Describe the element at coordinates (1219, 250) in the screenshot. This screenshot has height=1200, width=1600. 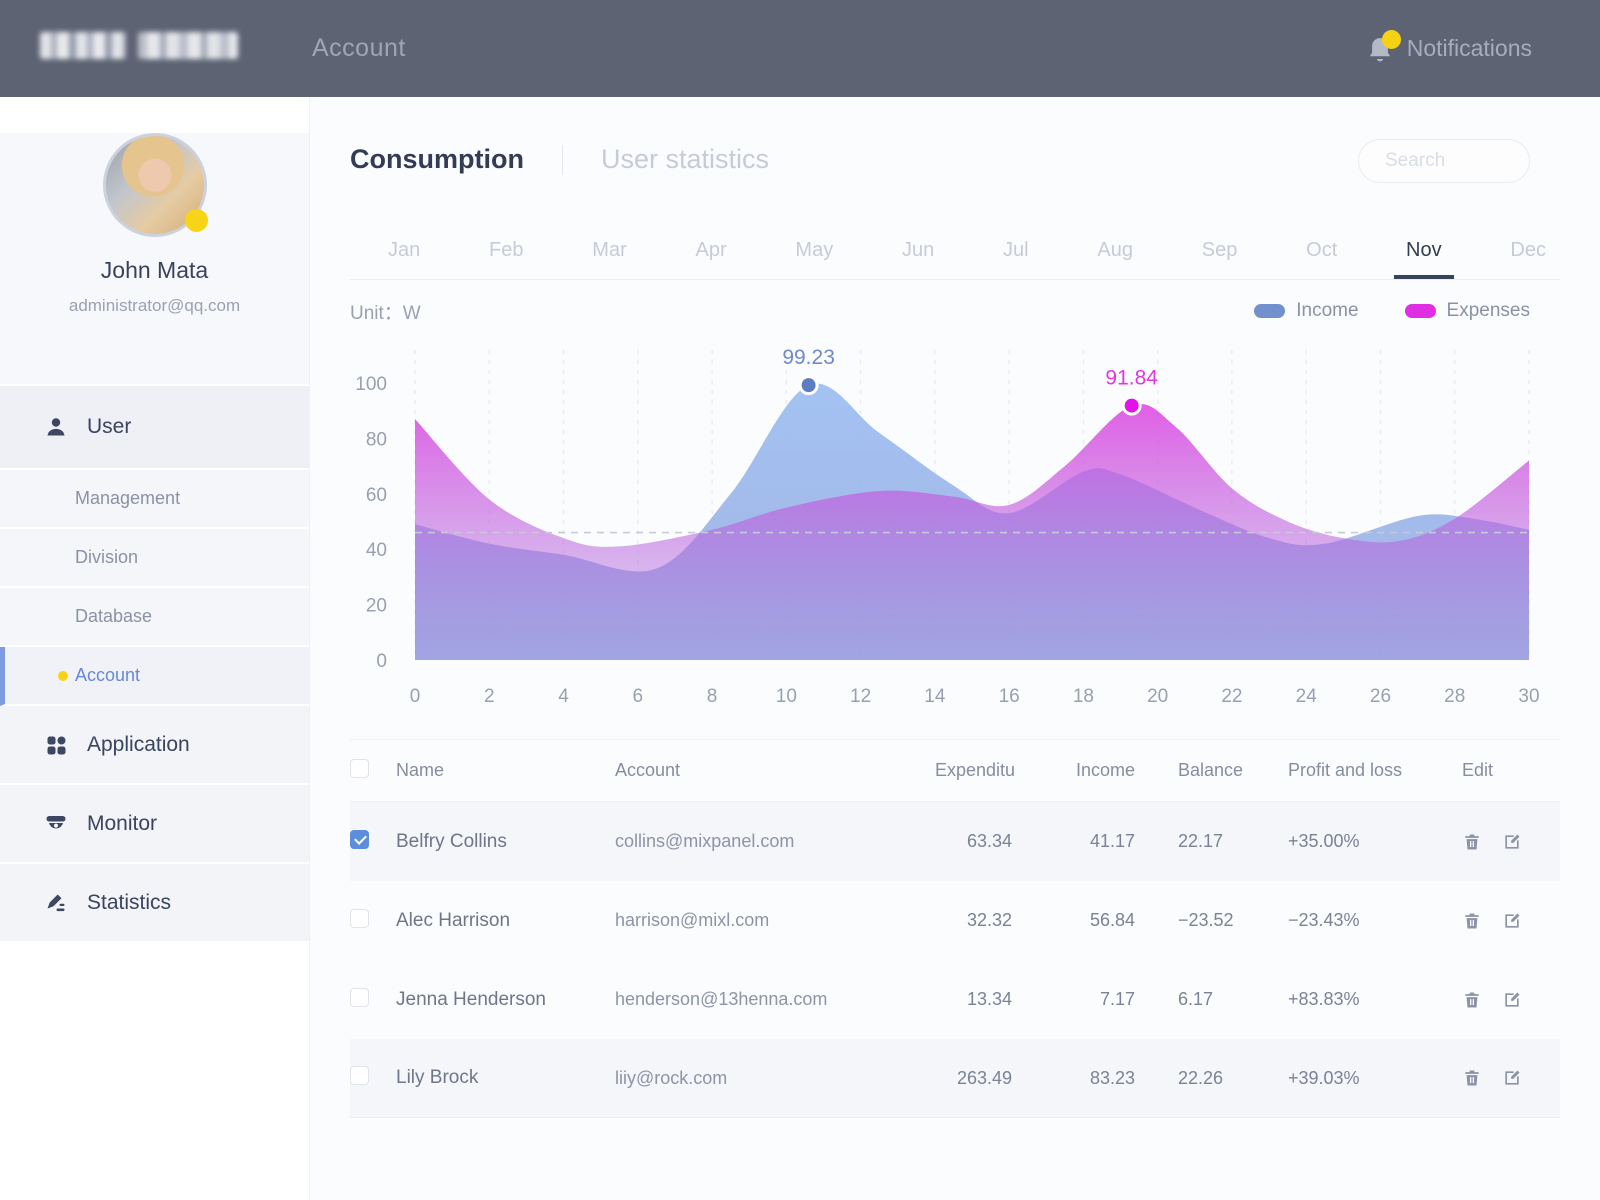
I see `month-tab-sep: Sep` at that location.